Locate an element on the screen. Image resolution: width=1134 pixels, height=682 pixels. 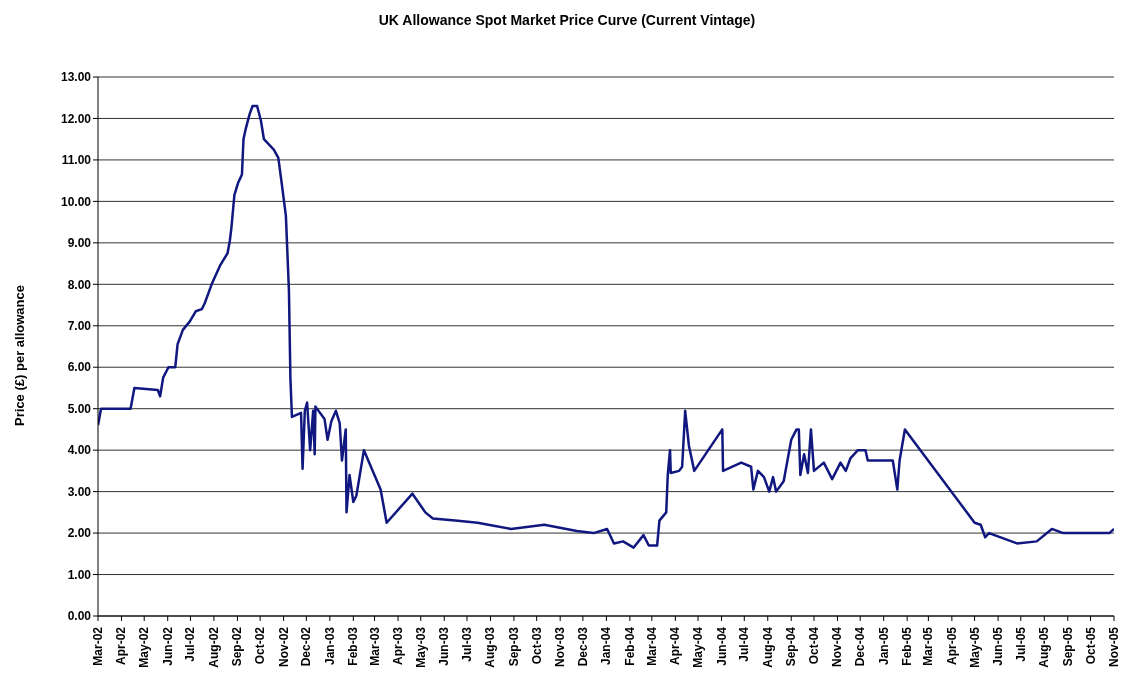
y-tick-label: 8.00 is located at coordinates (79, 284).